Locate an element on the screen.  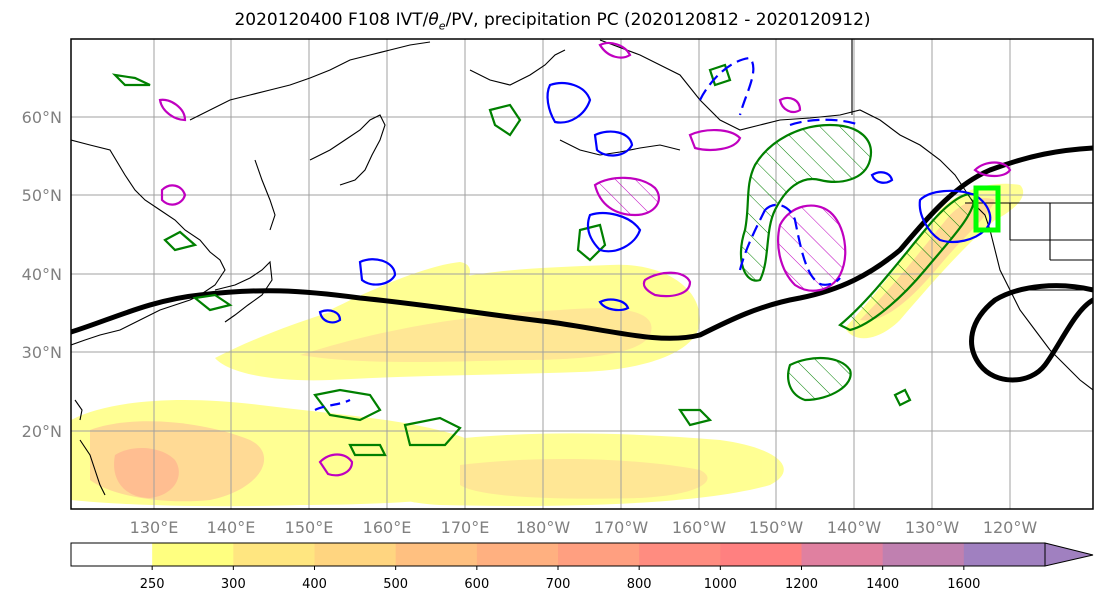
shading-south-inner is located at coordinates (584, 478).